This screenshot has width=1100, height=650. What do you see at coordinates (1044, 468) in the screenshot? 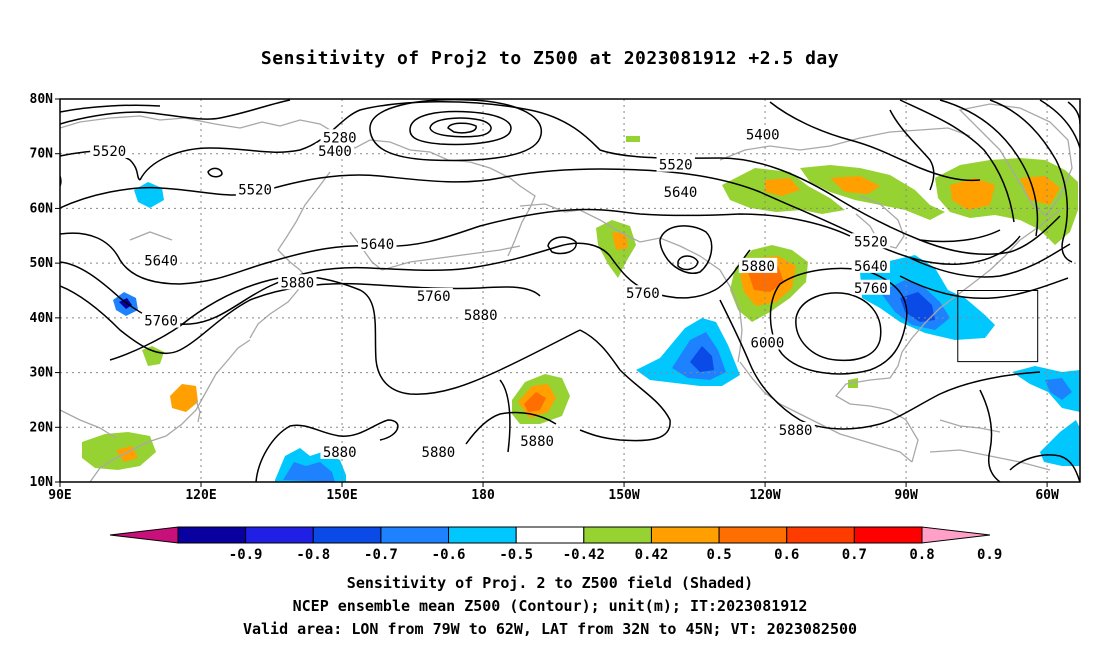
I see `contour-south-america` at bounding box center [1044, 468].